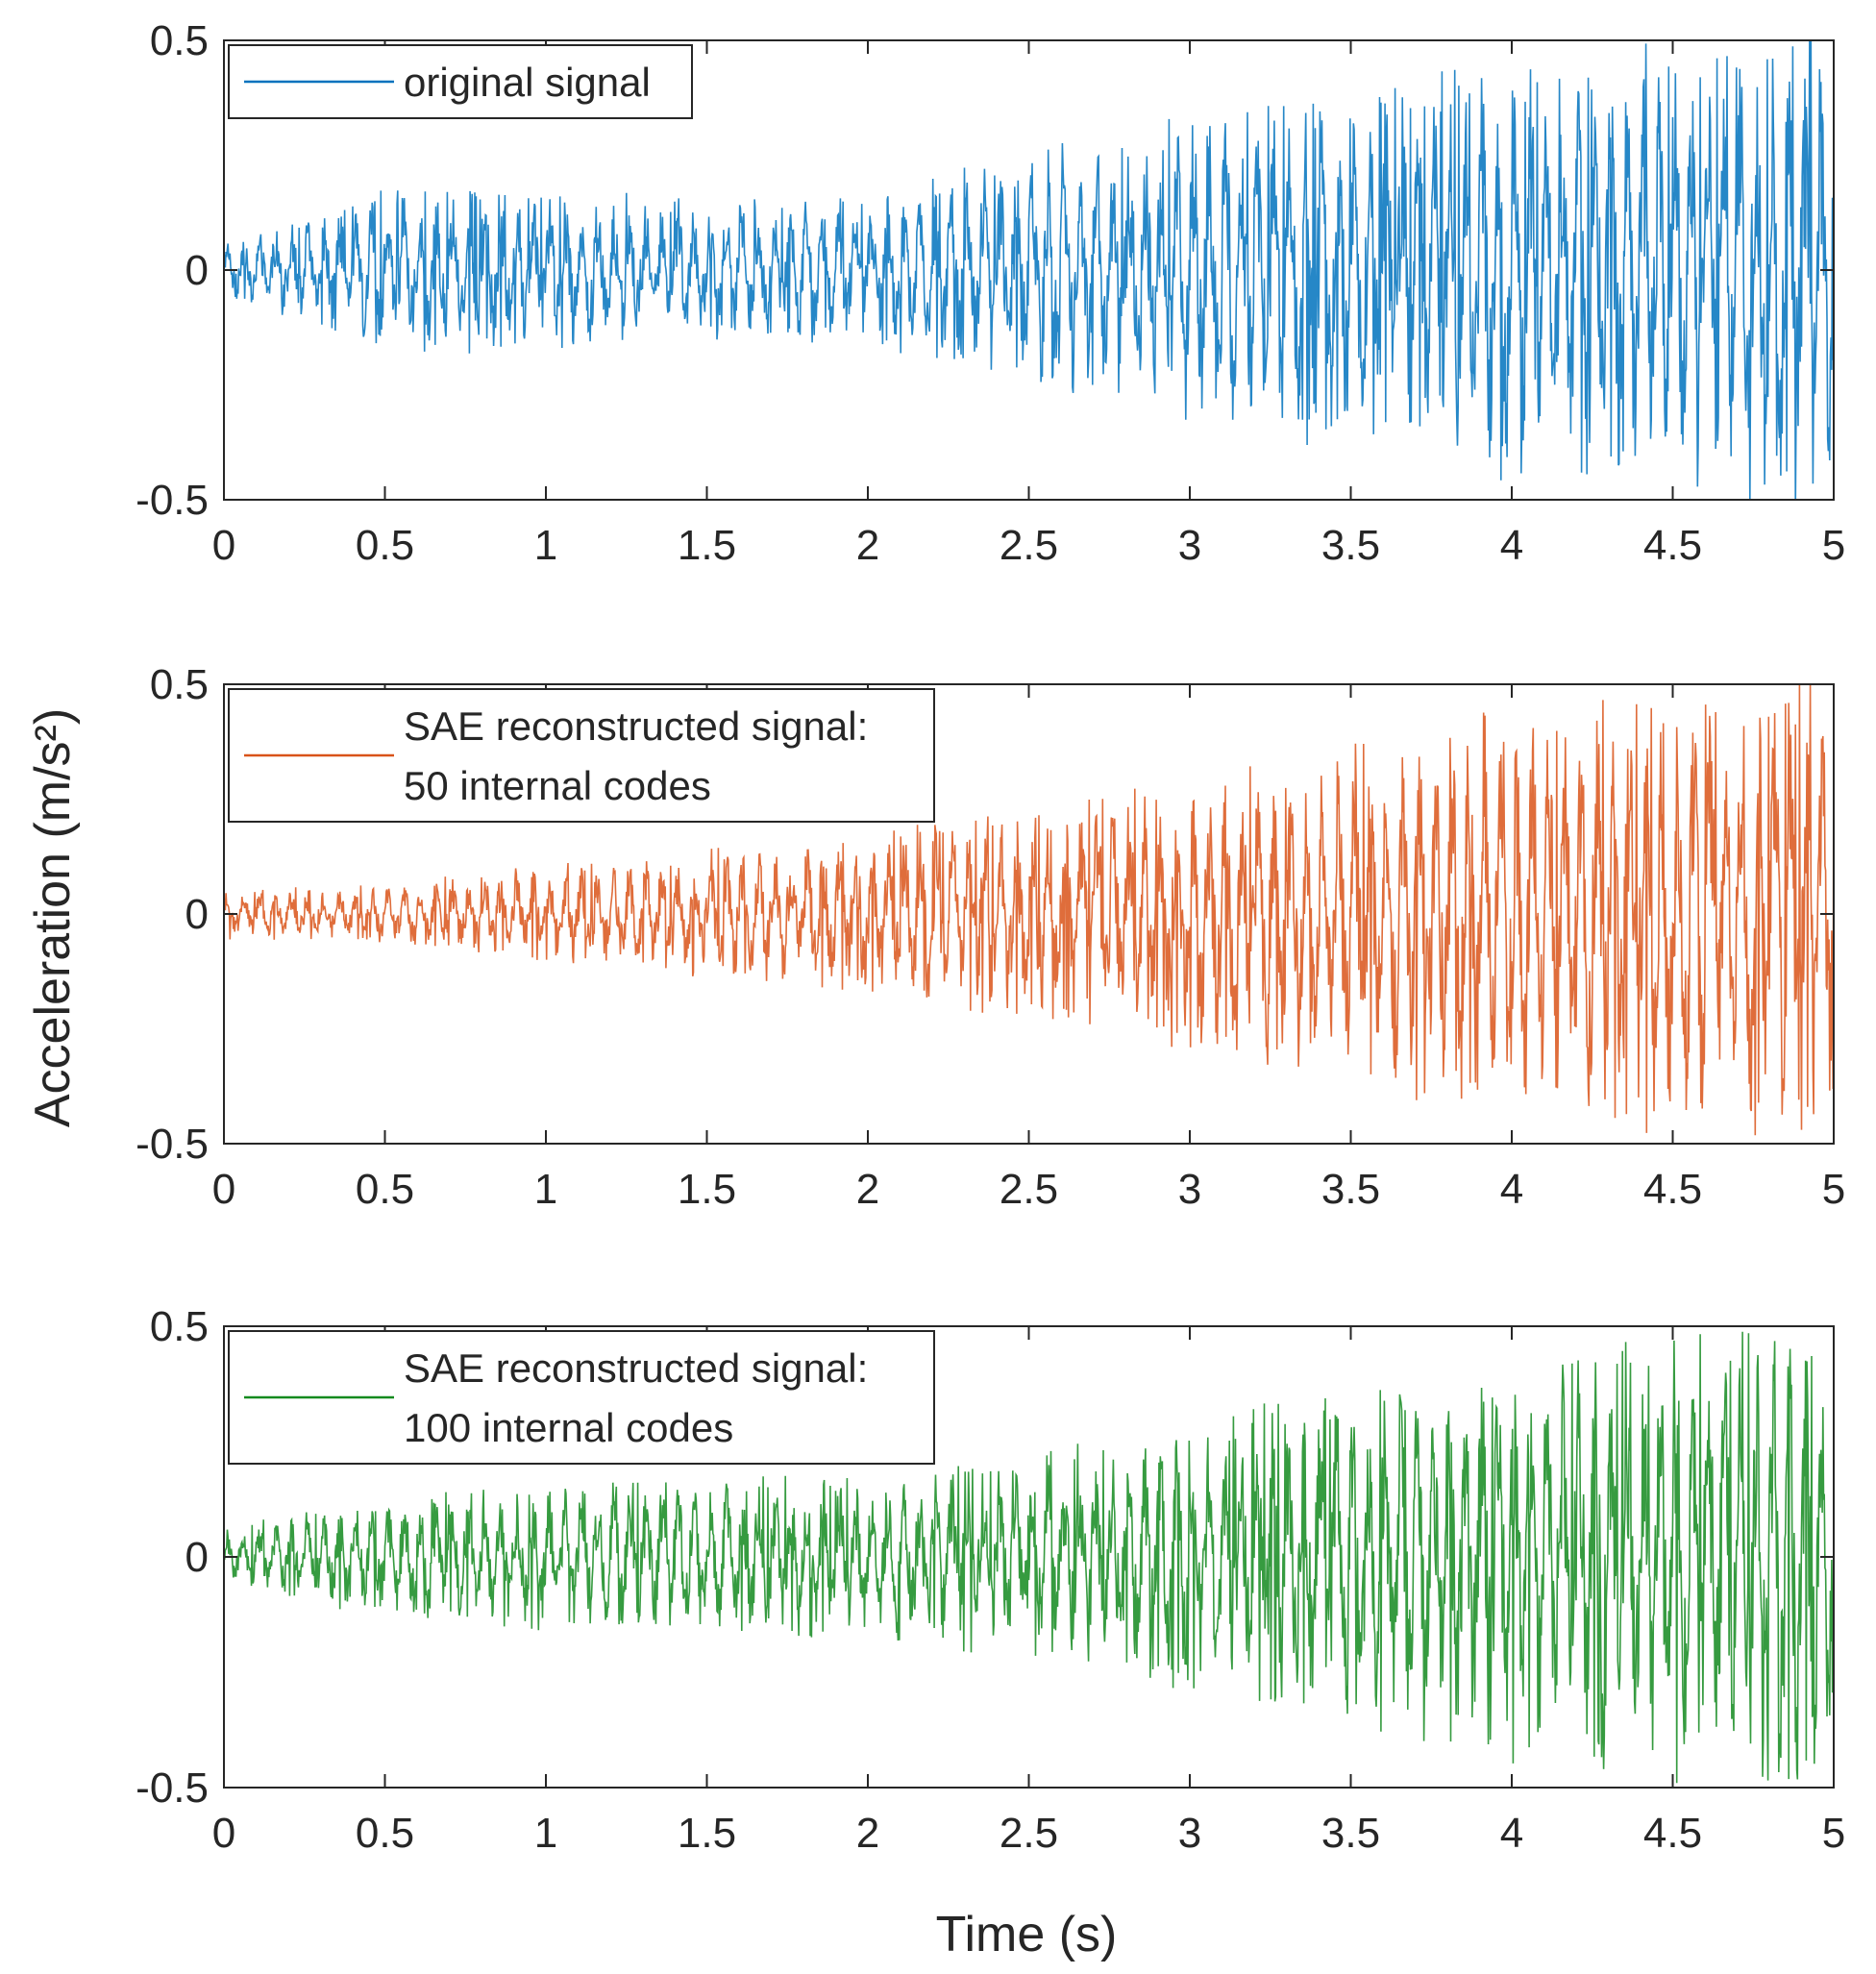 The image size is (1876, 1974). What do you see at coordinates (53, 917) in the screenshot?
I see `y-axis-label: Acceleration (m/s²)` at bounding box center [53, 917].